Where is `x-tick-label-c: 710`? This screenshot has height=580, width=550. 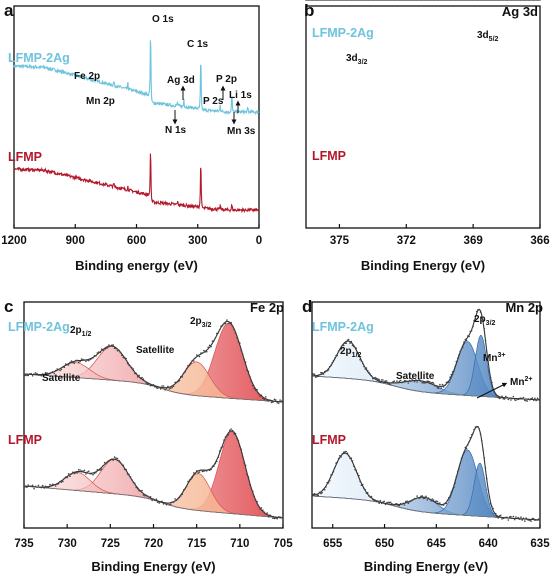
x-tick-label-c: 710 is located at coordinates (239, 544).